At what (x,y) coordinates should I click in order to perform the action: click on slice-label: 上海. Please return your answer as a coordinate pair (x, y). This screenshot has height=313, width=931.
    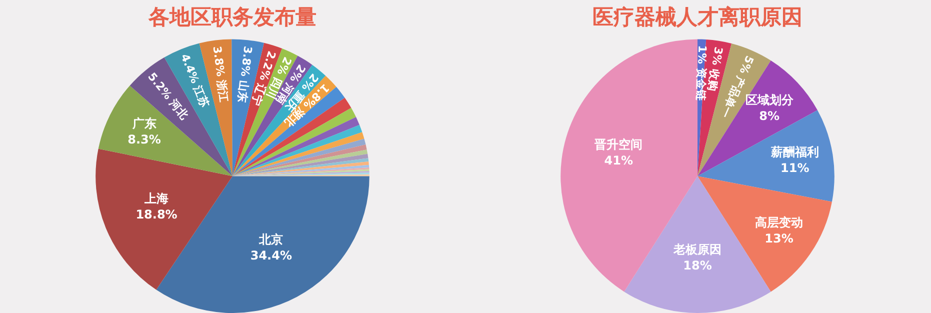
    Looking at the image, I should click on (156, 198).